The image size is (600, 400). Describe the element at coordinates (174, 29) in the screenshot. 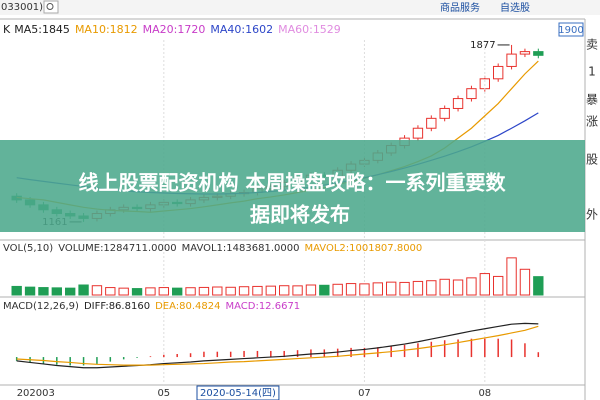

I see `legend-entry: MA20:1720` at that location.